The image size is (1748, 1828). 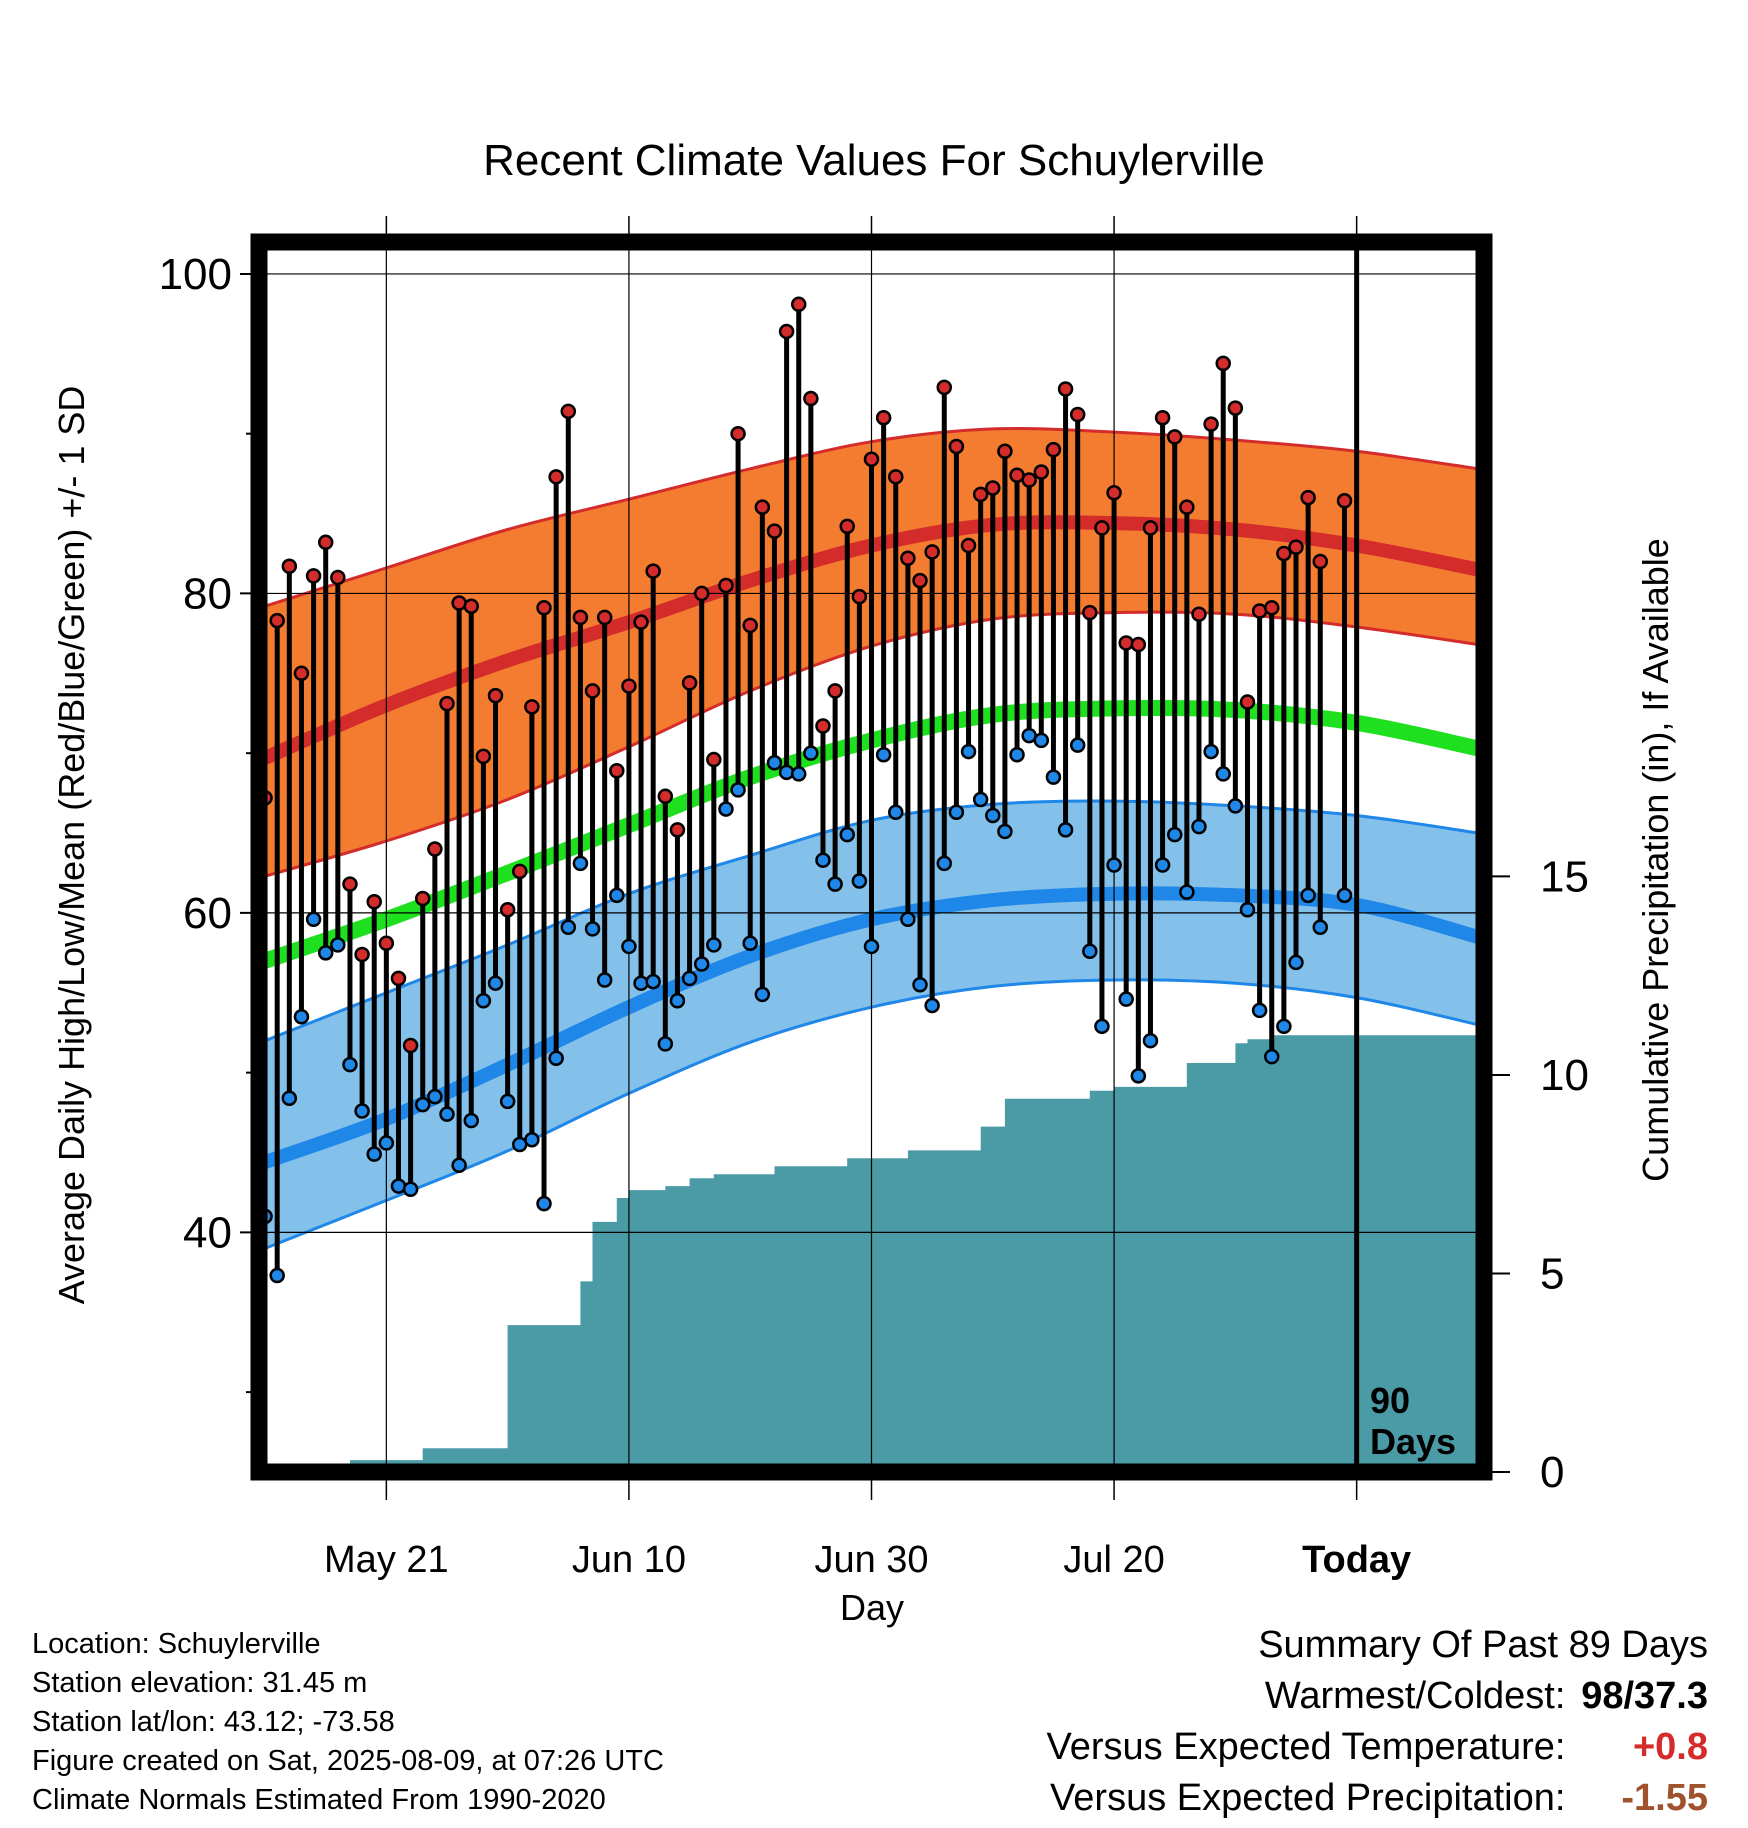 I want to click on y2-tick-label-0: 0, so click(x=1552, y=1472).